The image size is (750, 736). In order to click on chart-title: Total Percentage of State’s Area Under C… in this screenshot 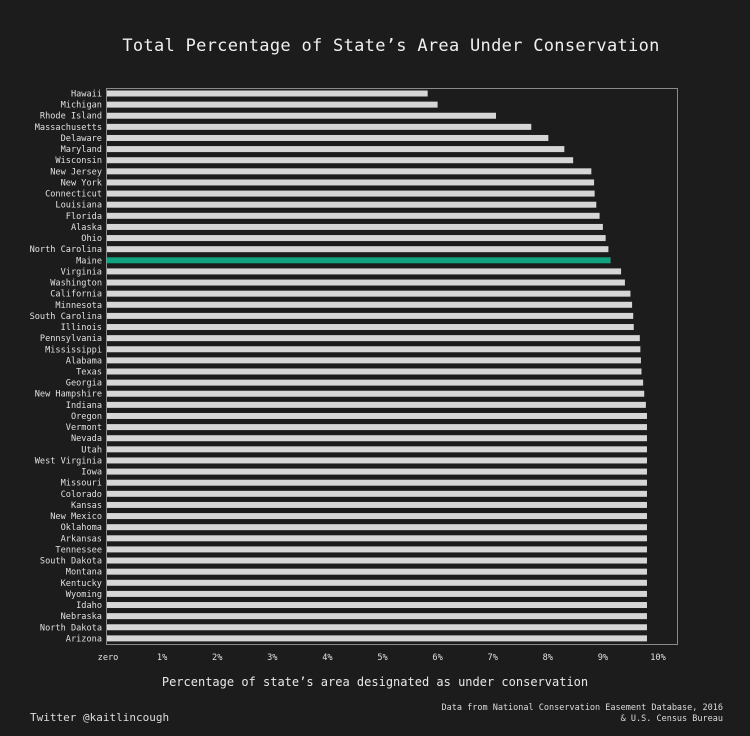, I will do `click(391, 46)`.